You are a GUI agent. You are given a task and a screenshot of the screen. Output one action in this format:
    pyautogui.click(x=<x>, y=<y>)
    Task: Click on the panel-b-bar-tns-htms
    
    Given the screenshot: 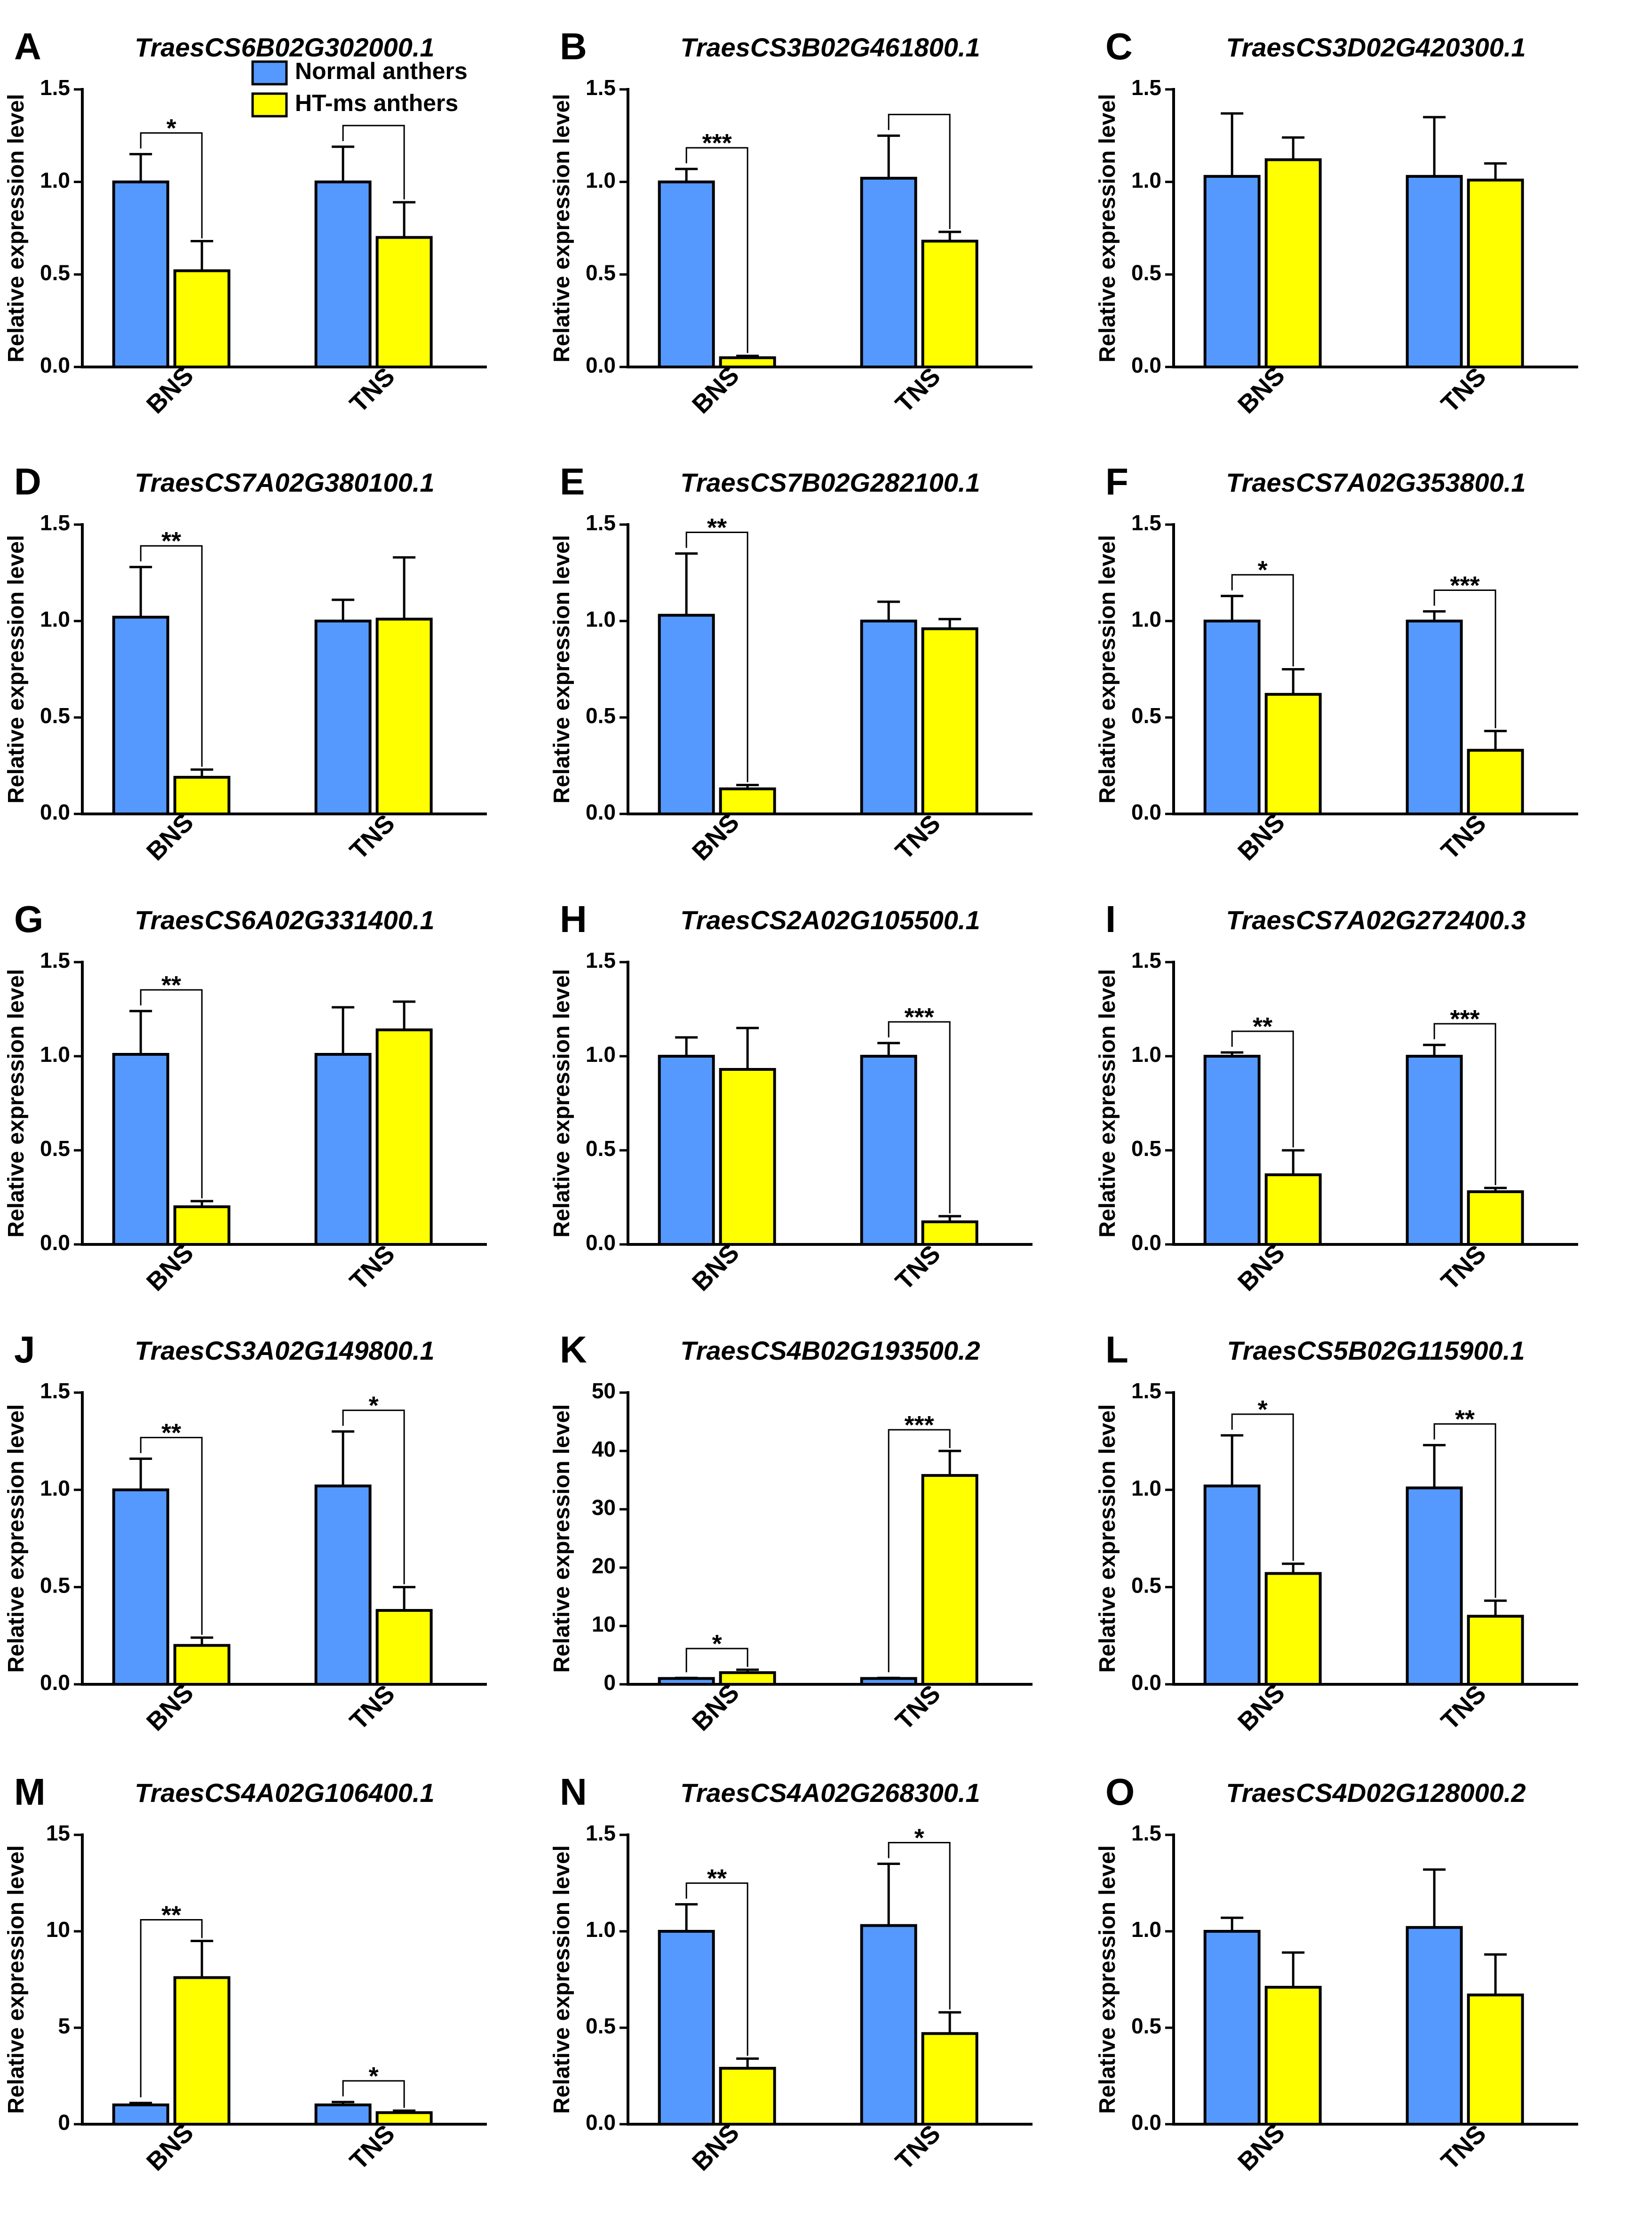 What is the action you would take?
    pyautogui.click(x=949, y=304)
    